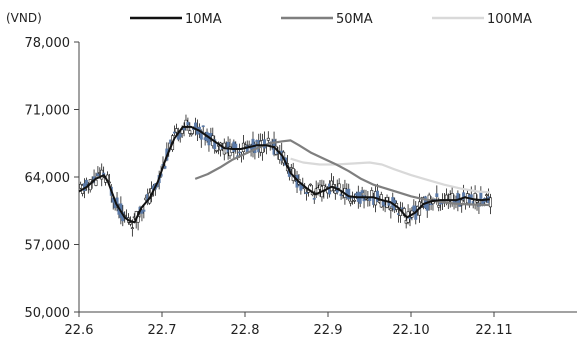  What do you see at coordinates (493, 330) in the screenshot?
I see `x-tick-label: 22.11` at bounding box center [493, 330].